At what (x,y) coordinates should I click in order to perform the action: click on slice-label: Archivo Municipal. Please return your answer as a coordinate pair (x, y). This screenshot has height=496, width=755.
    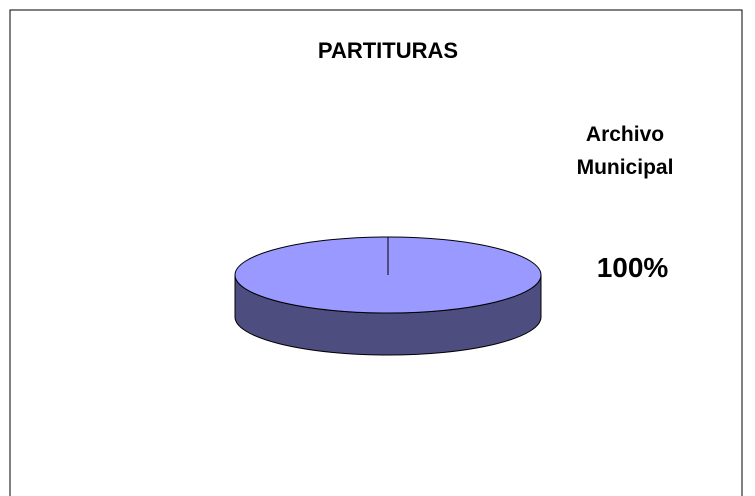
    Looking at the image, I should click on (625, 151).